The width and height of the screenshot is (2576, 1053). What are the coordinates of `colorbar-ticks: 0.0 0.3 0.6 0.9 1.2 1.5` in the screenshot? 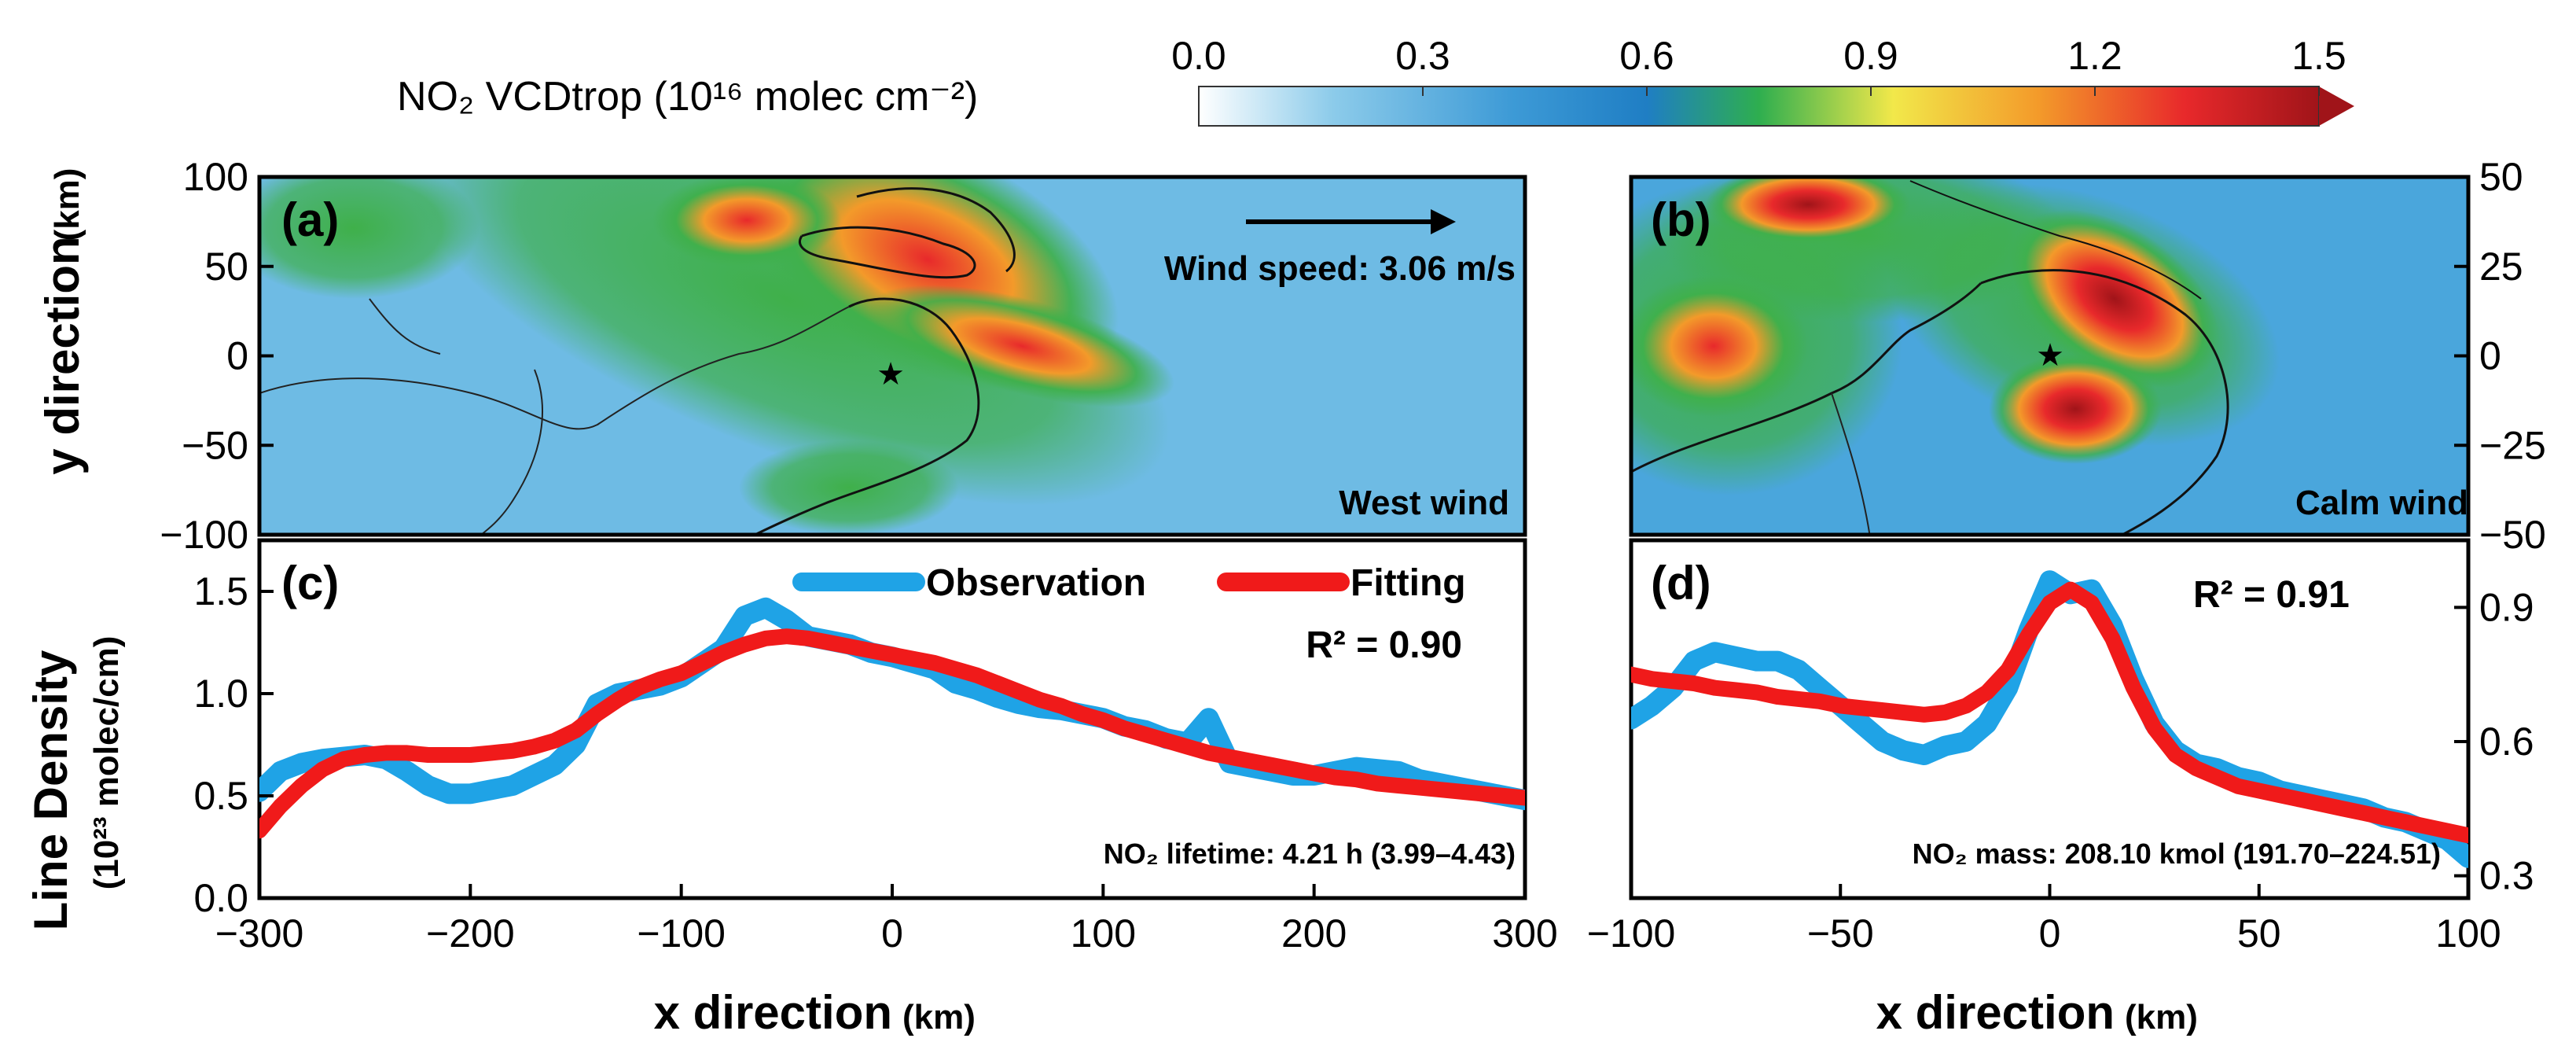 It's located at (1758, 65).